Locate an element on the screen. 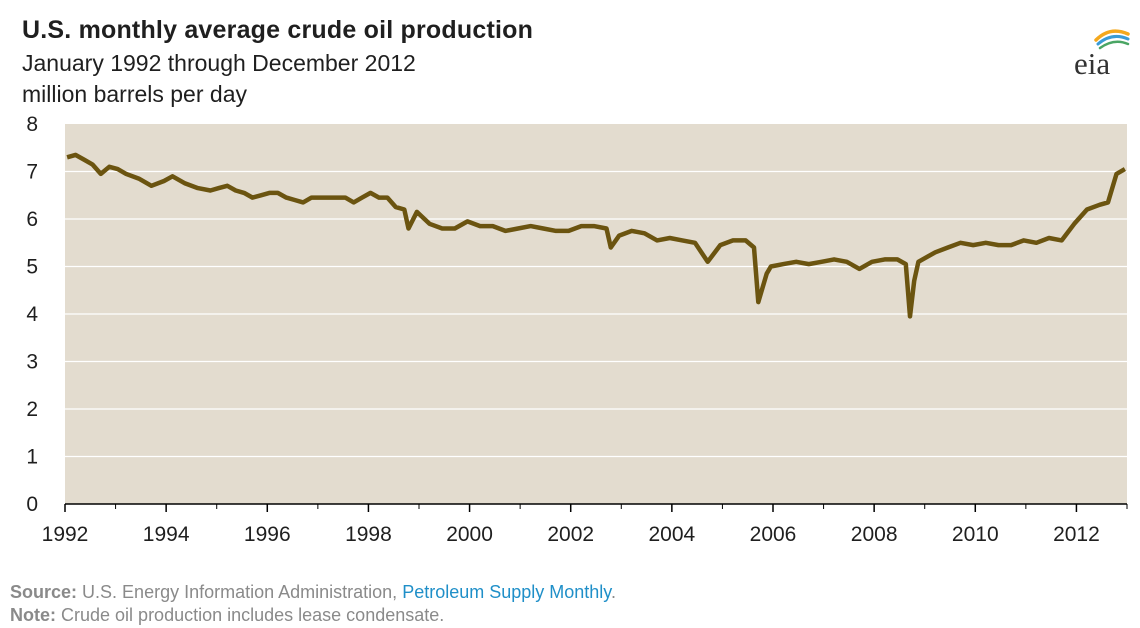  eia-swoosh-orange is located at coordinates (1112, 35).